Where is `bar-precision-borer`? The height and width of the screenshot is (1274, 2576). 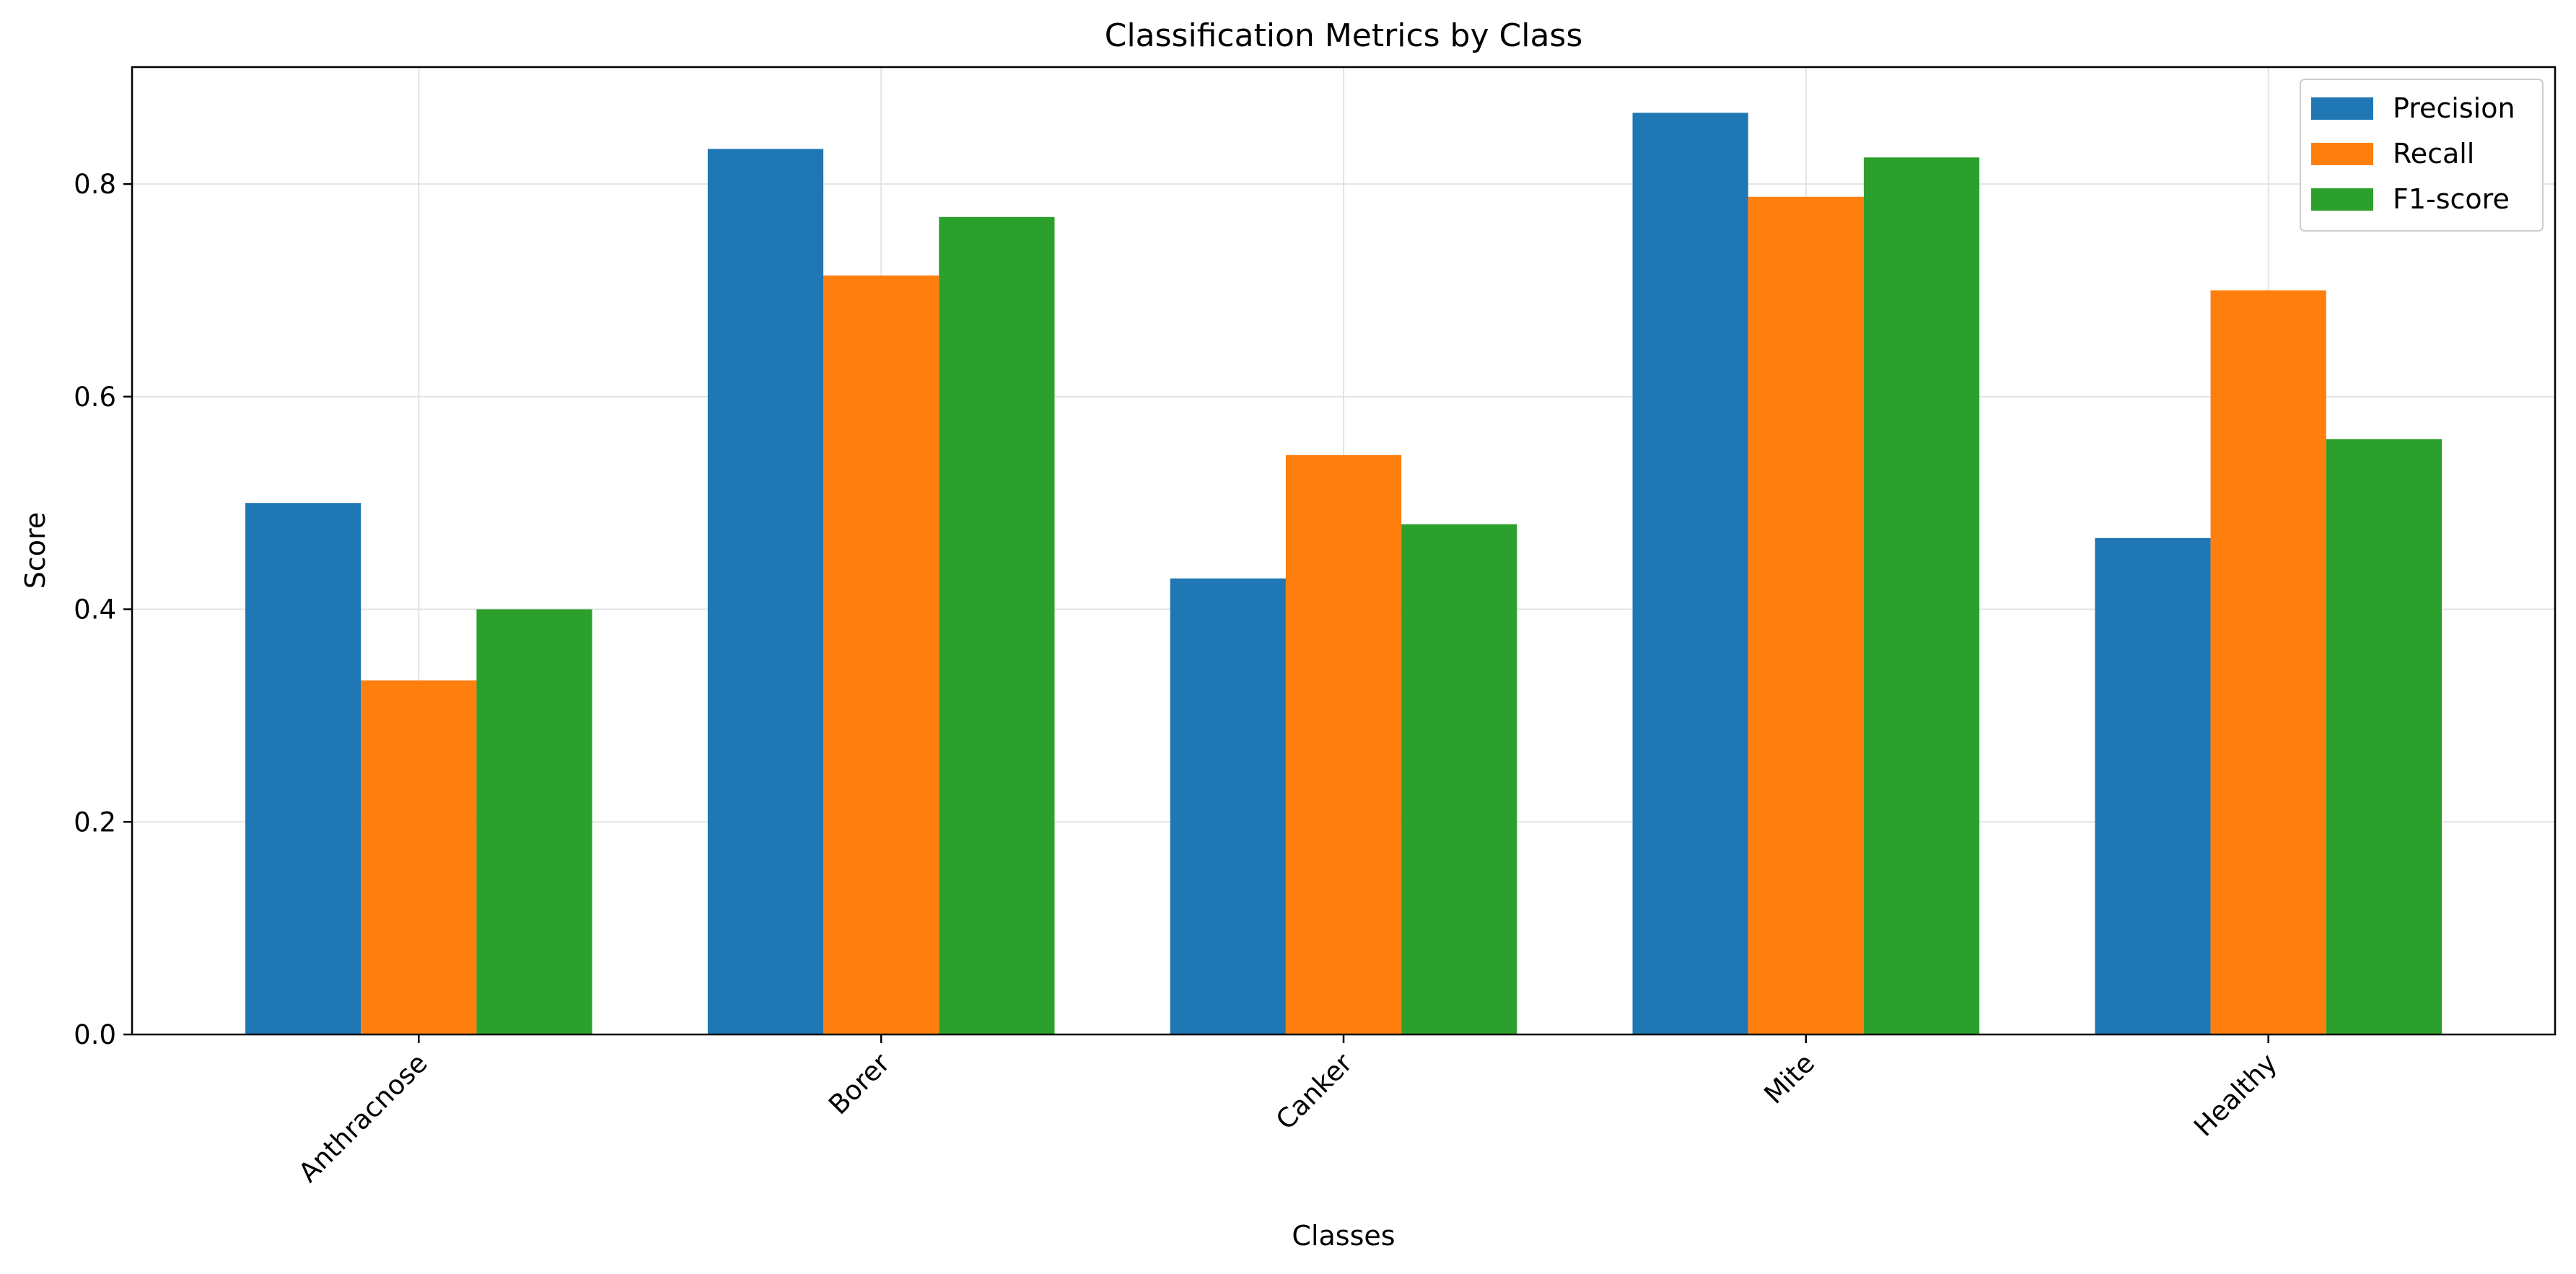 bar-precision-borer is located at coordinates (765, 591).